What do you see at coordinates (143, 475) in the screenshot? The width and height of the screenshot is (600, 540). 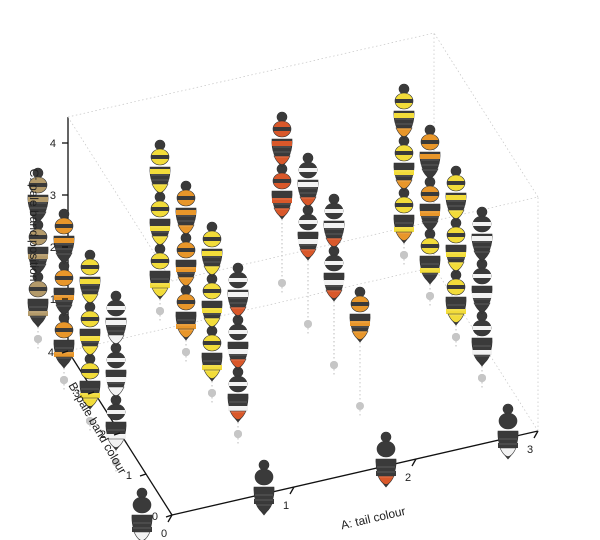 I see `y-tick-mark` at bounding box center [143, 475].